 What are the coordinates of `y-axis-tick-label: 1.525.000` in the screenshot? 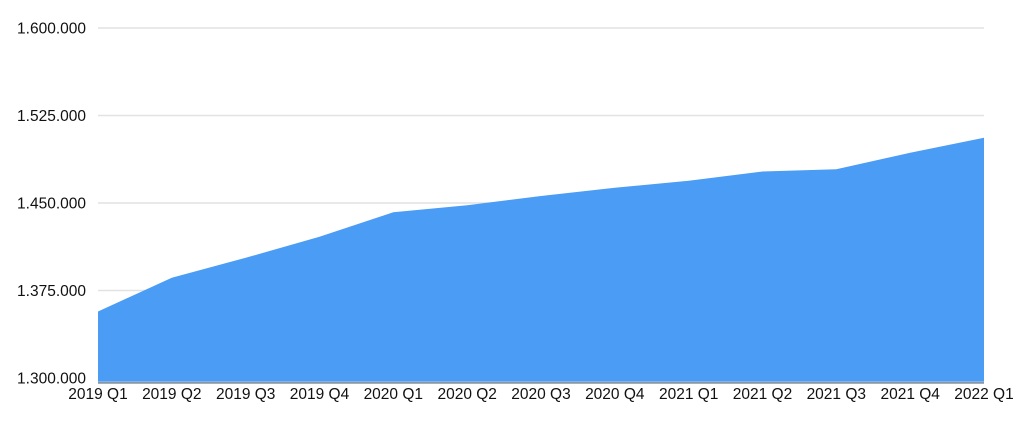 It's located at (51, 116).